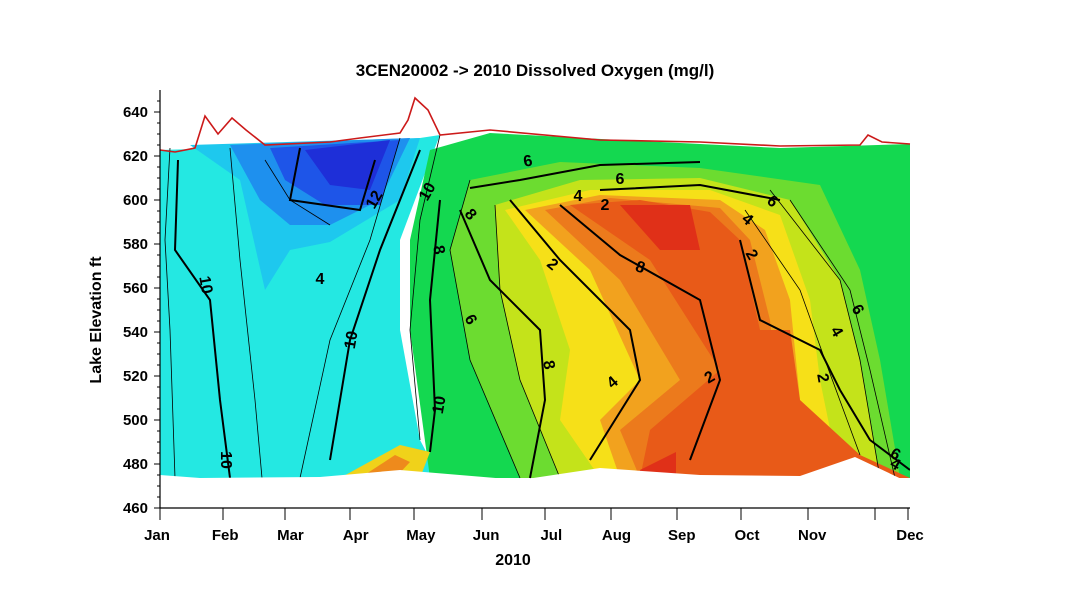 This screenshot has height=598, width=1070. I want to click on contour-label: 12, so click(375, 200).